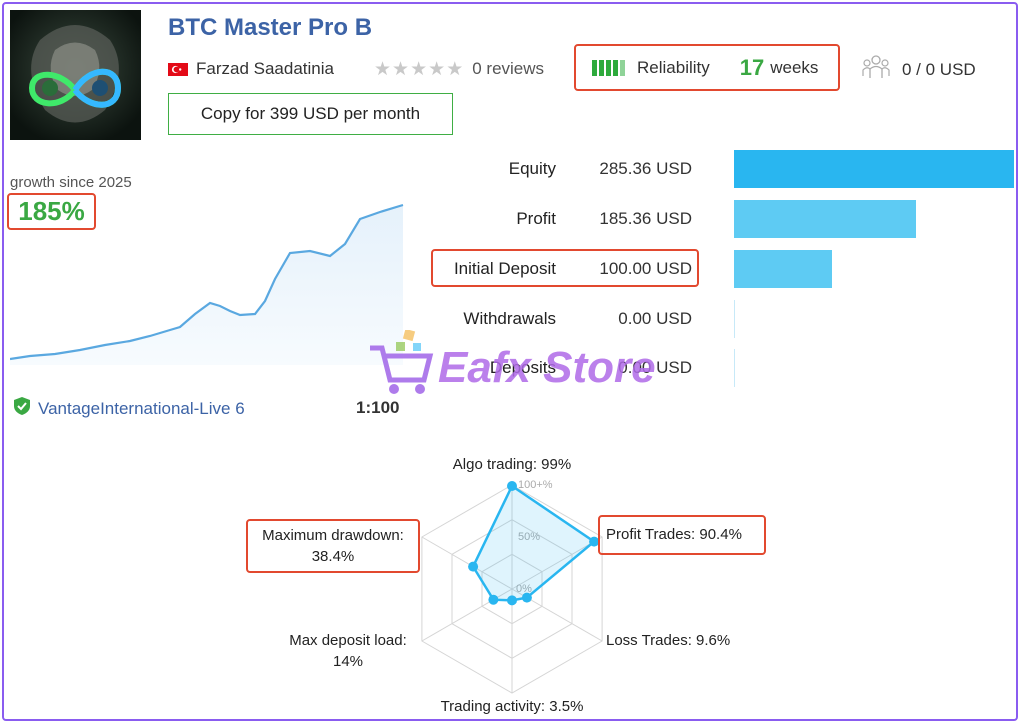 The image size is (1024, 727). What do you see at coordinates (509, 318) in the screenshot?
I see `stat-label: Withdrawals` at bounding box center [509, 318].